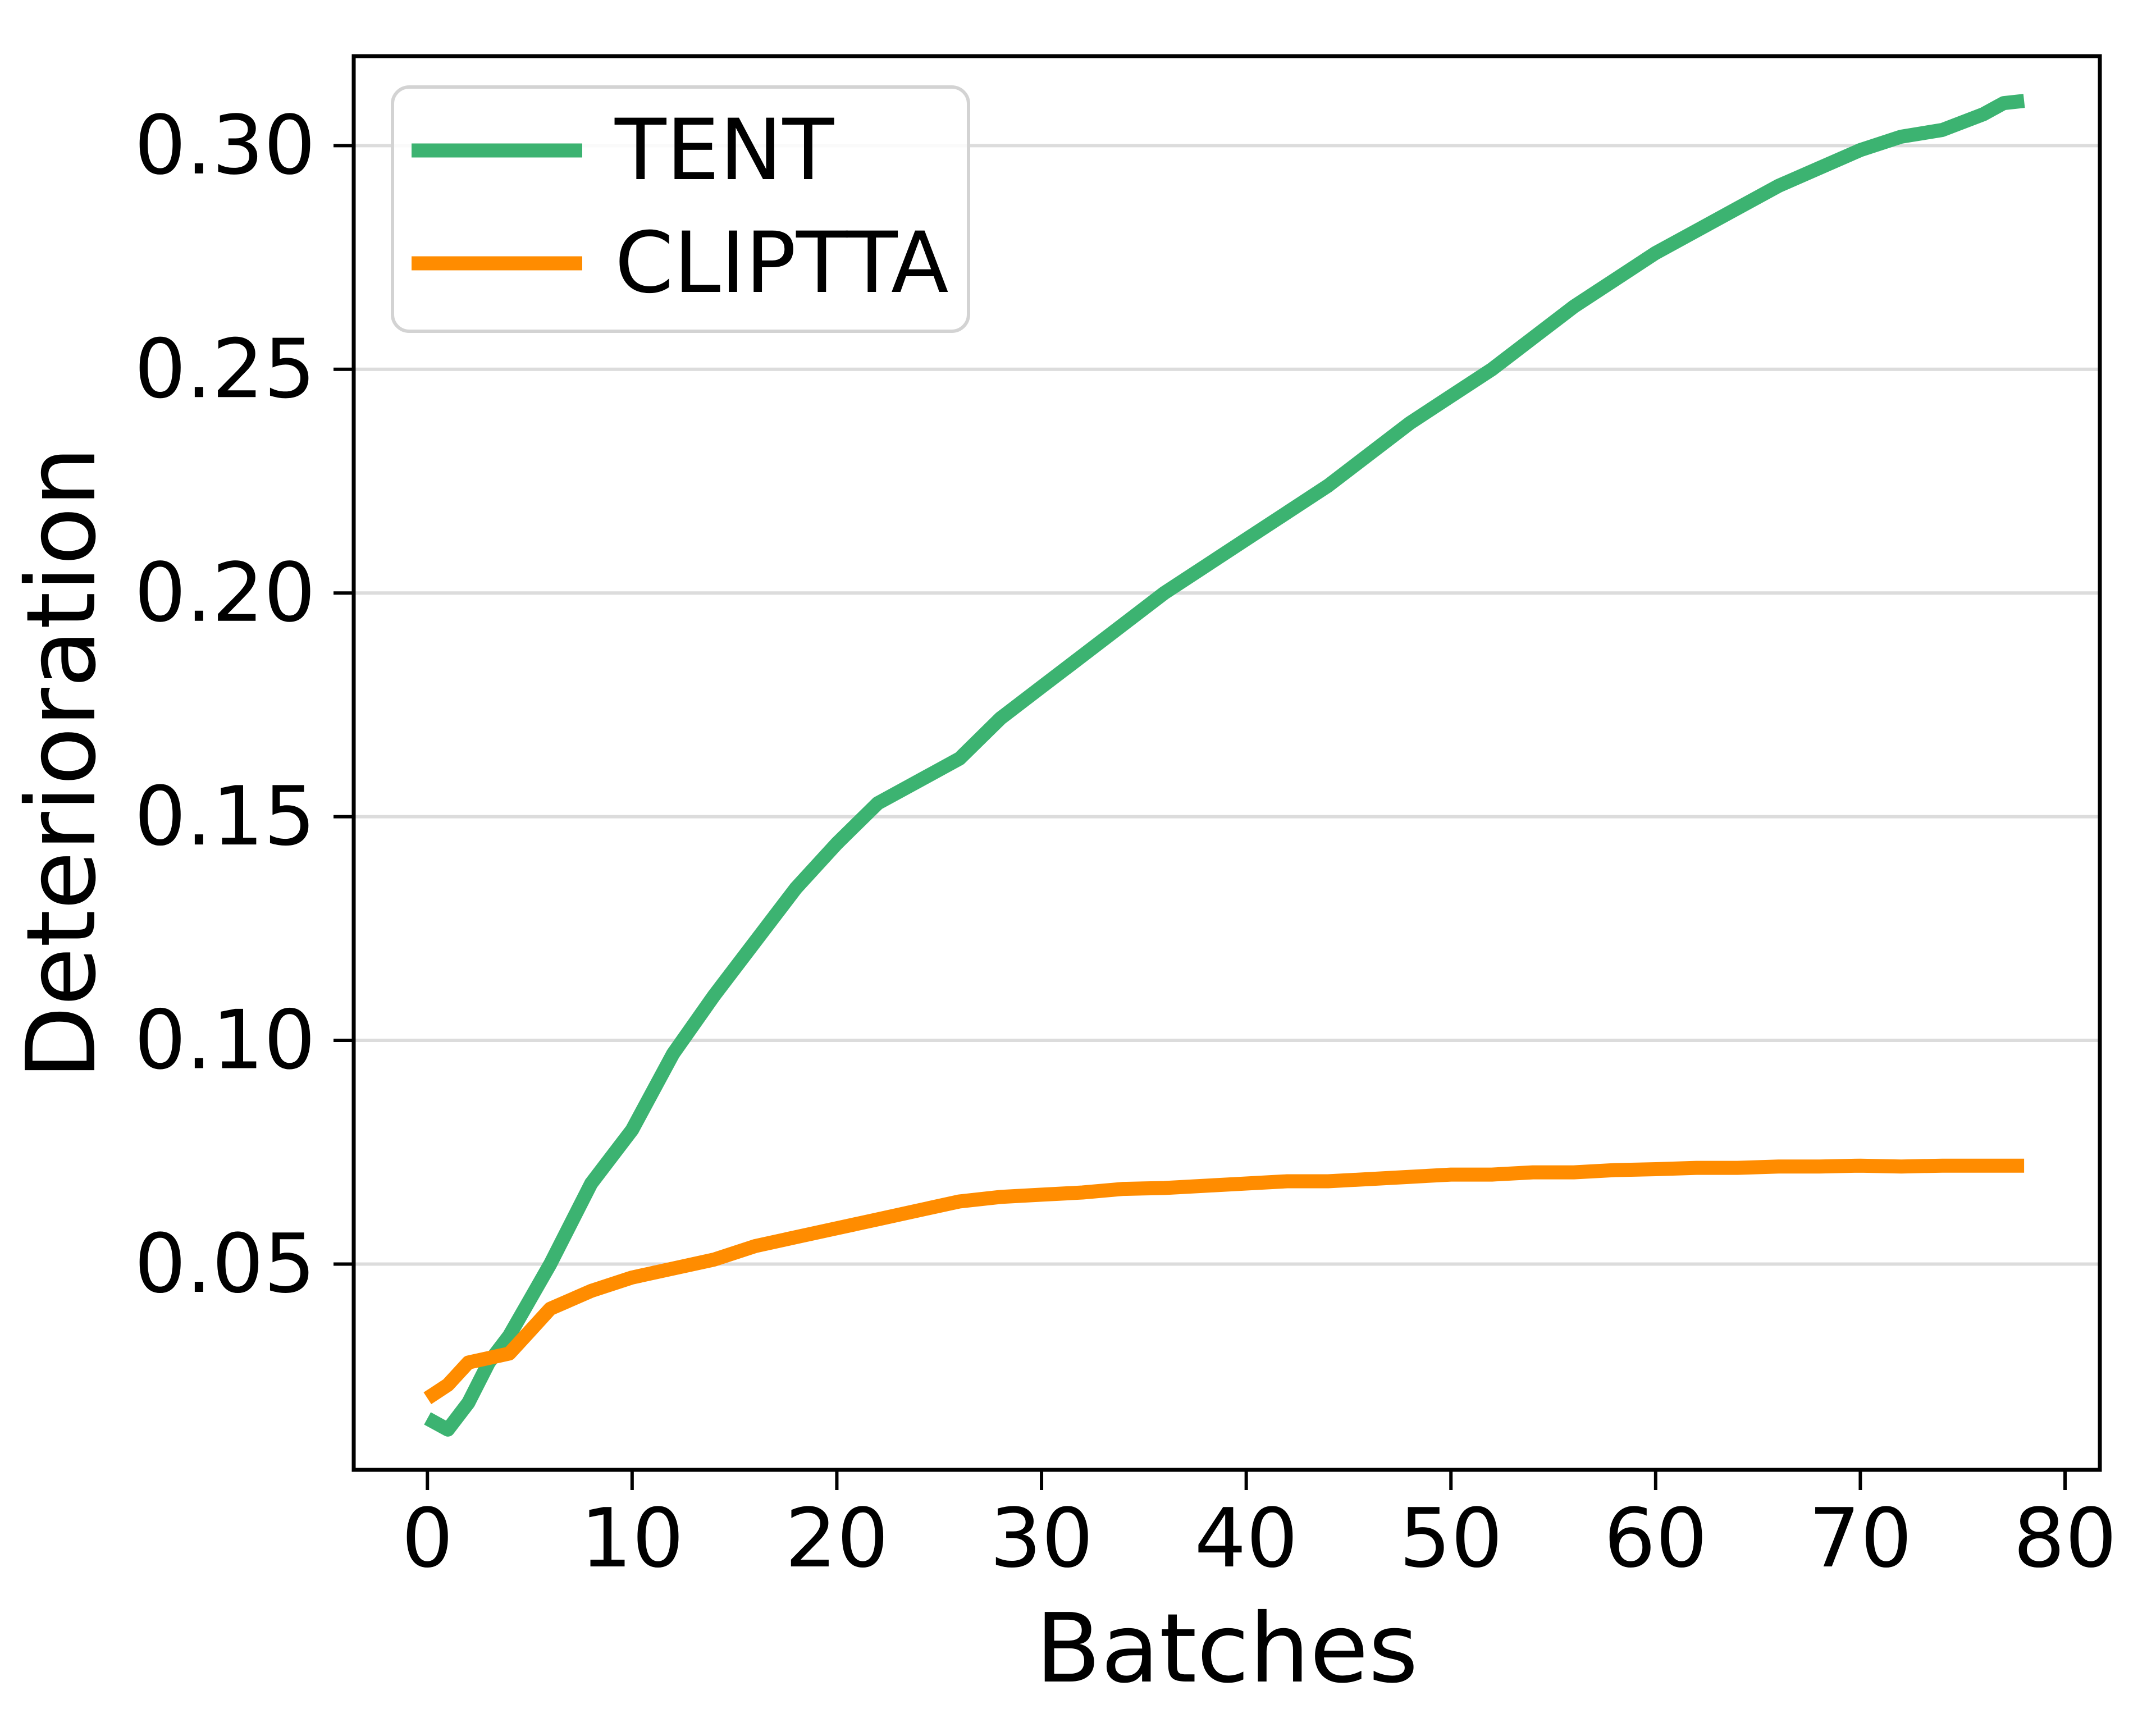 The width and height of the screenshot is (2156, 1718). Describe the element at coordinates (1042, 1538) in the screenshot. I see `x-tick-label-30: 30` at that location.